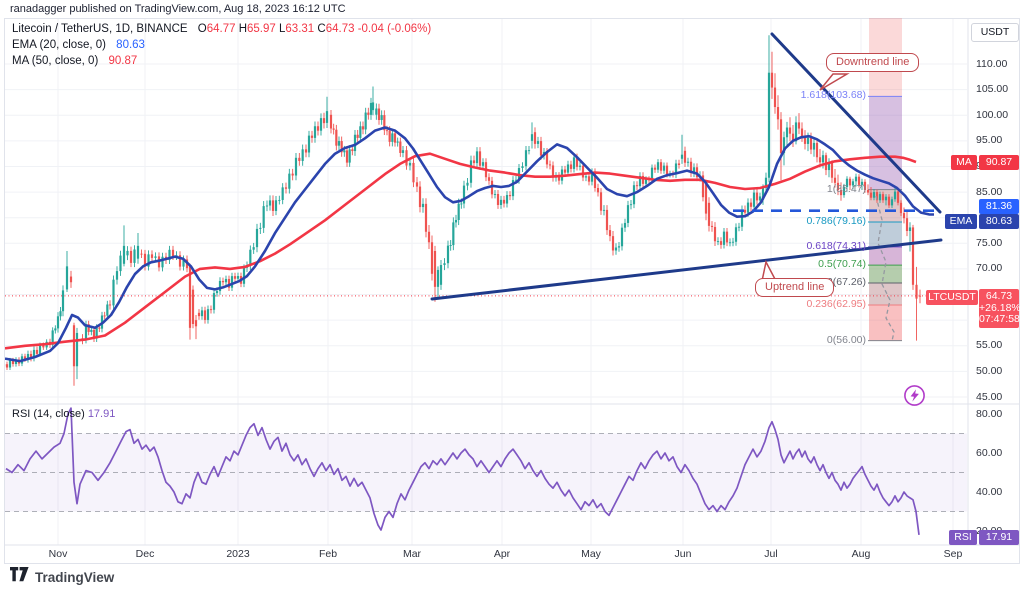 This screenshot has width=1024, height=591. Describe the element at coordinates (221, 61) in the screenshot. I see `ma-legend-row: MA (50, close, 0) 90.87` at that location.